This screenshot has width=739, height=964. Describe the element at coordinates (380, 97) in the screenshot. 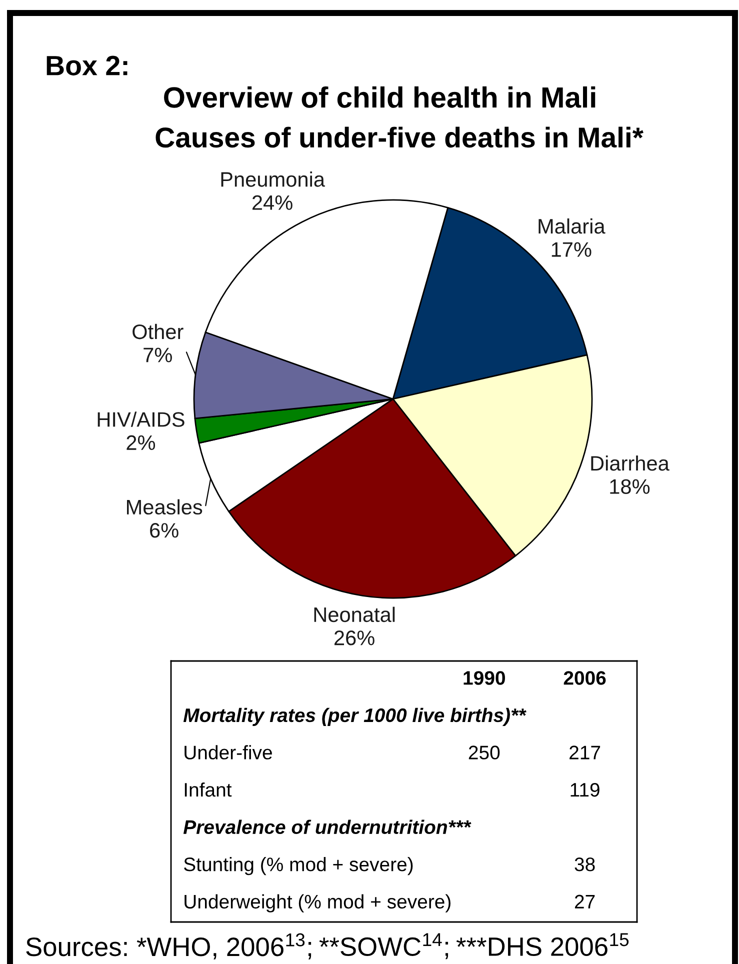

I see `chart-title: Overview of child health in Mali` at that location.